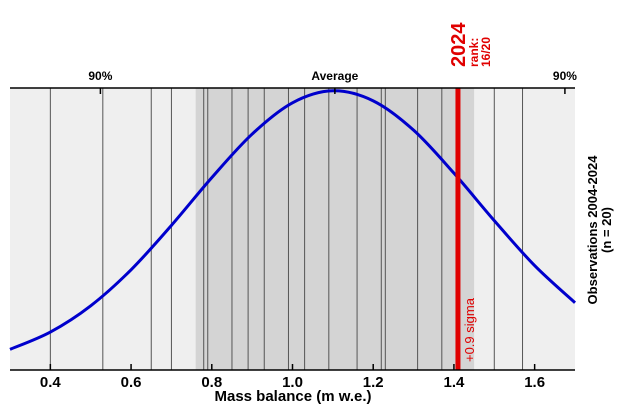 The width and height of the screenshot is (617, 413). I want to click on x-tick-label: 0.8, so click(211, 382).